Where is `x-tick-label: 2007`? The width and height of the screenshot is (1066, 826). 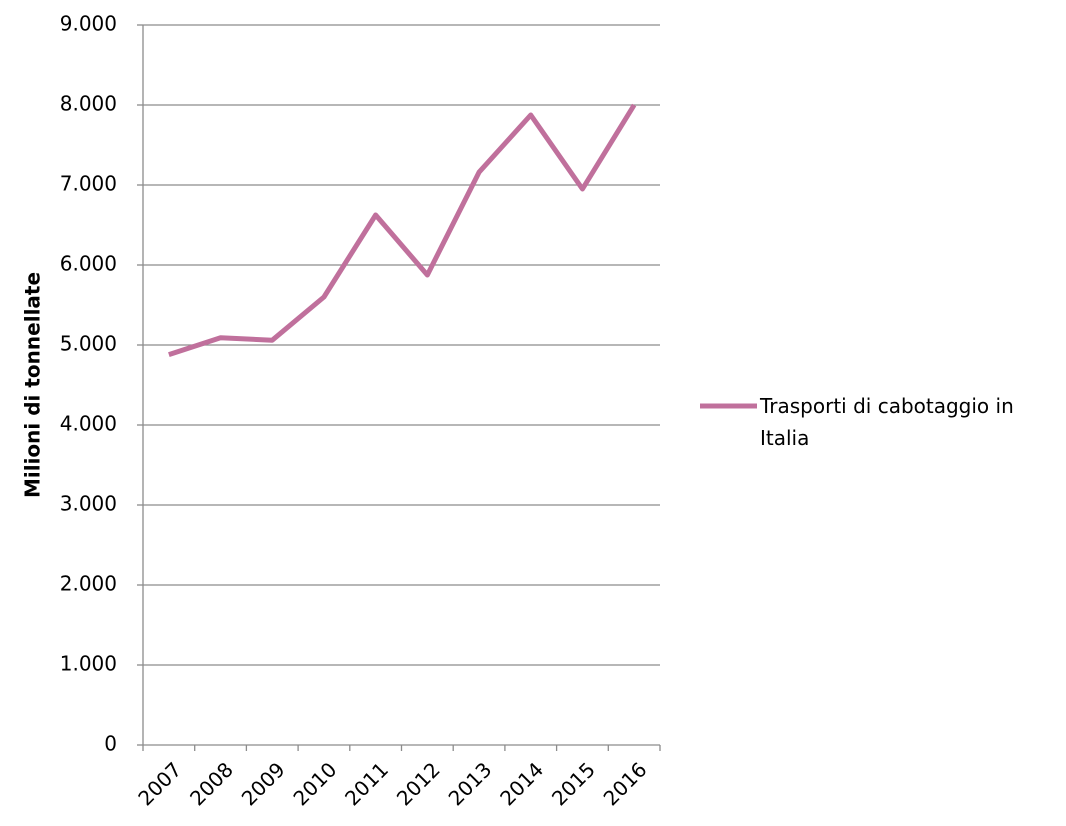 x-tick-label: 2007 is located at coordinates (159, 783).